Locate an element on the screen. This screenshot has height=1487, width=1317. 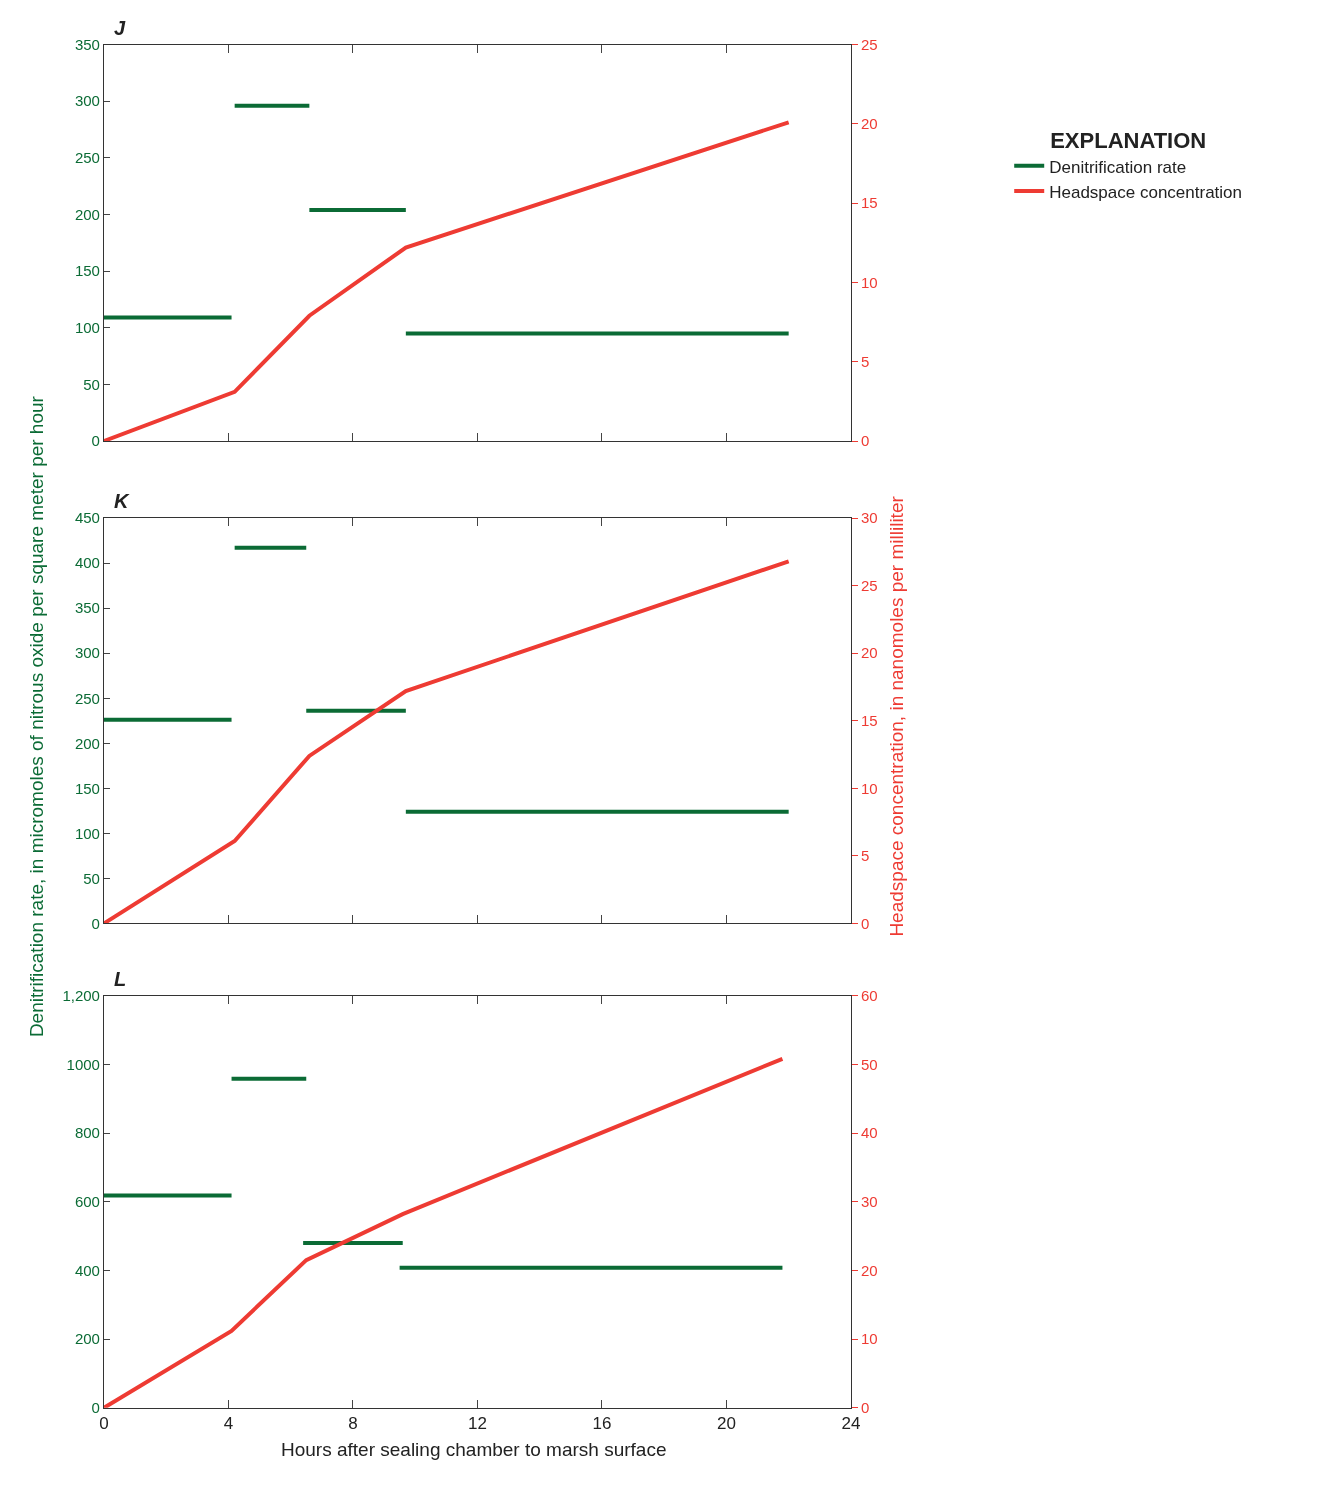
x-tick-label: 16 is located at coordinates (602, 1424).